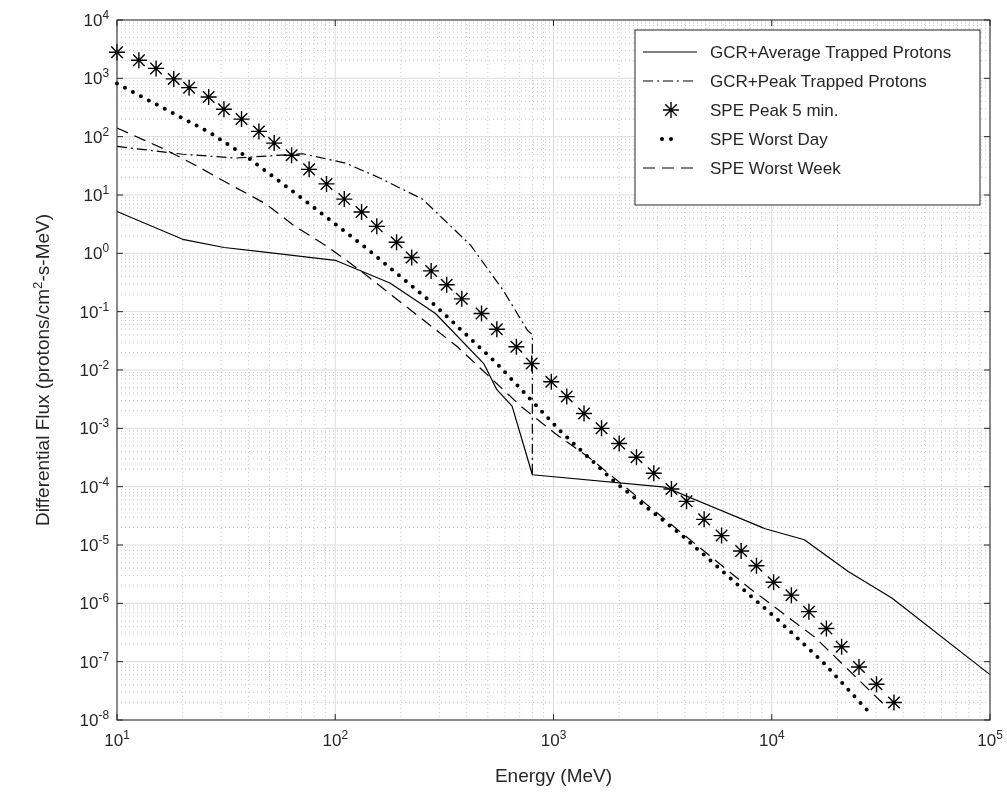 The image size is (1007, 800). I want to click on y-tick-label: 10$^{3}$, so click(96, 77).